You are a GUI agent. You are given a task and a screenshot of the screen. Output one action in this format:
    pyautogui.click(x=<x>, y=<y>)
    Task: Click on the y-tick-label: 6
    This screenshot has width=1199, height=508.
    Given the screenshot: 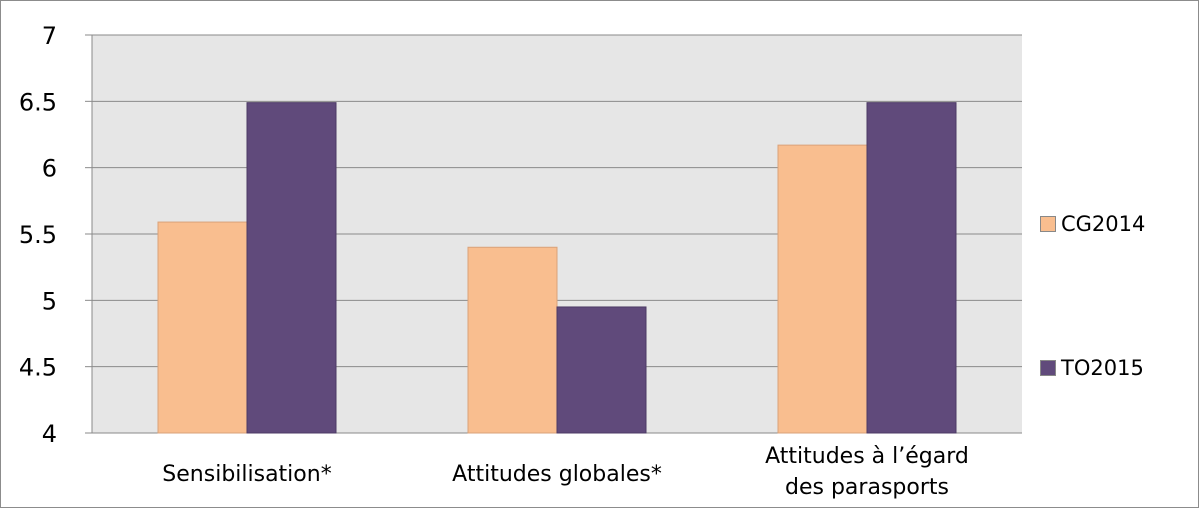 What is the action you would take?
    pyautogui.click(x=49, y=169)
    